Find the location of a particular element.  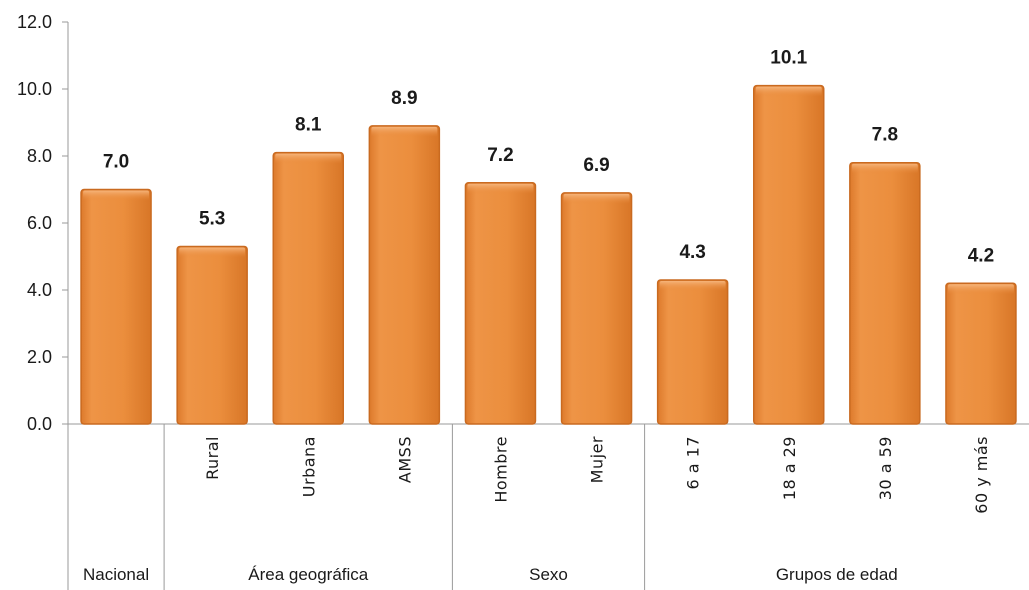

y-tick-label: 2.0 is located at coordinates (39, 357).